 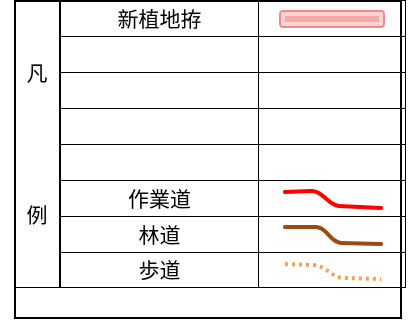 I want to click on red-road-icon, so click(x=333, y=199).